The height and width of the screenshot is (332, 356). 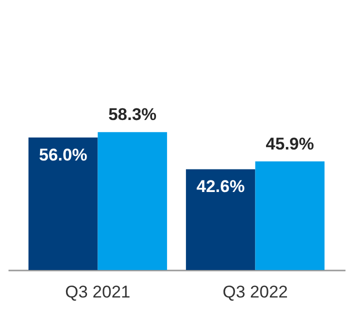 What do you see at coordinates (97, 292) in the screenshot?
I see `x-tick-label: Q3 2021` at bounding box center [97, 292].